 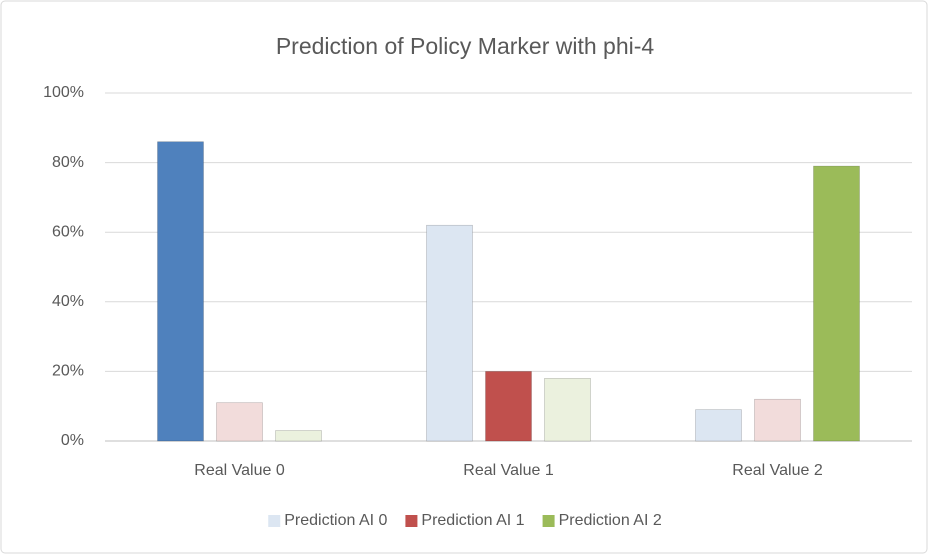 I want to click on y-tick-label: 20%, so click(x=68, y=371).